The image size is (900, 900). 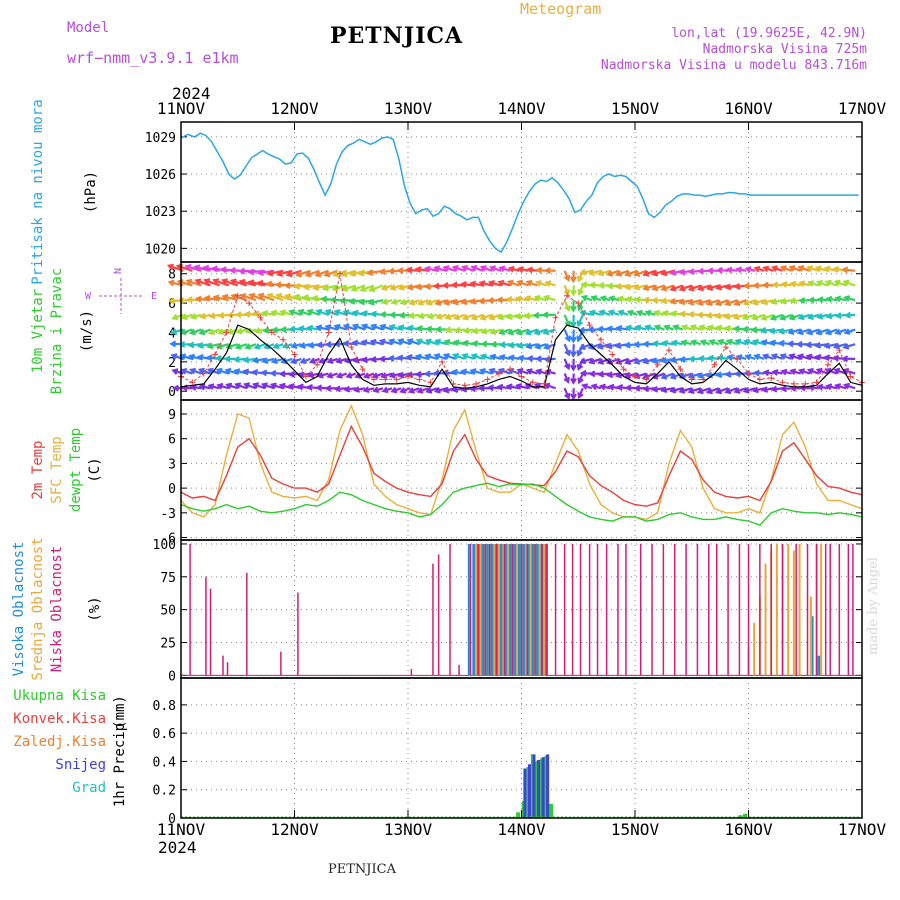 I want to click on precip-units: (mm), so click(x=120, y=712).